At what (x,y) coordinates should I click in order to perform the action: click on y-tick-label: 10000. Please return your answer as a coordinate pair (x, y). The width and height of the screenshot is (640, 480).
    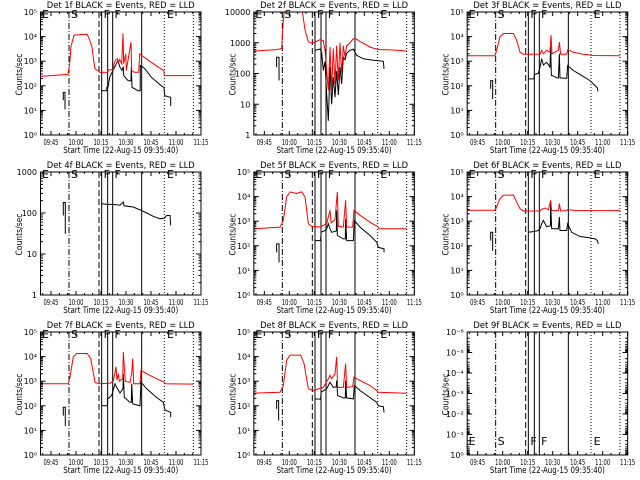
    Looking at the image, I should click on (237, 12).